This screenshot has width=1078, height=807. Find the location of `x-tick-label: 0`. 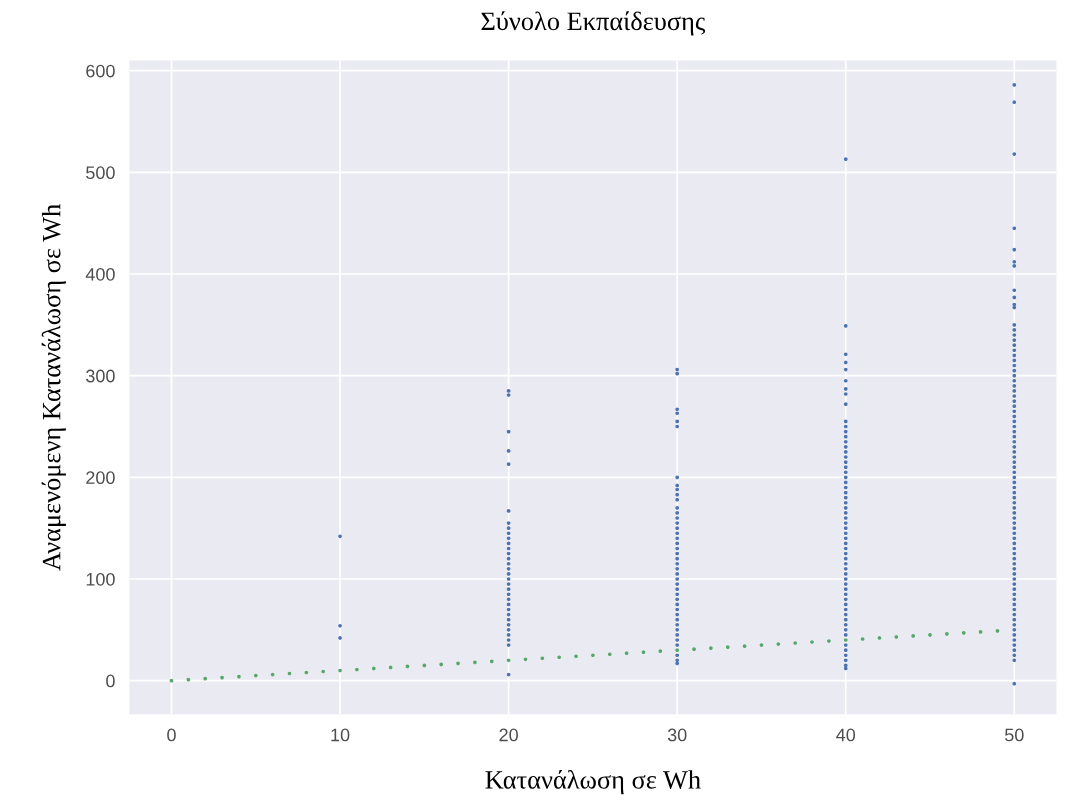

x-tick-label: 0 is located at coordinates (171, 735).